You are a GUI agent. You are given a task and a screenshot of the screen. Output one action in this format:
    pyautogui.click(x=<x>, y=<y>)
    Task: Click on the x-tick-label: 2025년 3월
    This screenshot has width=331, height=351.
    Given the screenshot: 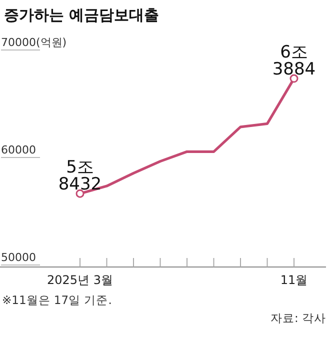 What is the action you would take?
    pyautogui.click(x=80, y=280)
    